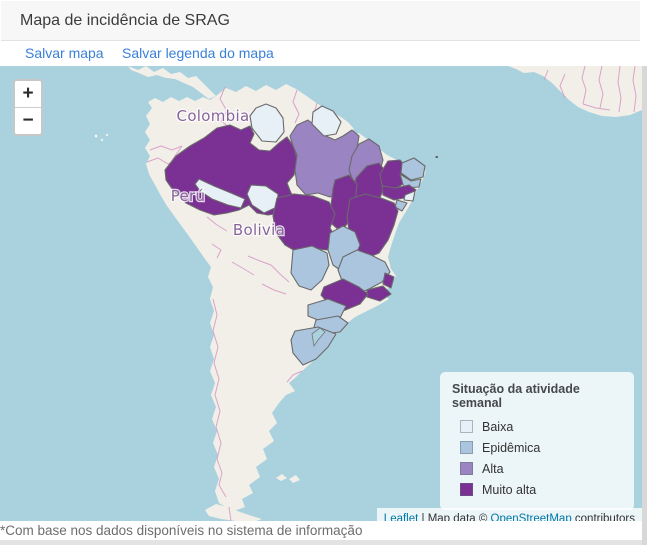  What do you see at coordinates (227, 173) in the screenshot?
I see `map-country-labels: Colombia Perú Bolivia` at bounding box center [227, 173].